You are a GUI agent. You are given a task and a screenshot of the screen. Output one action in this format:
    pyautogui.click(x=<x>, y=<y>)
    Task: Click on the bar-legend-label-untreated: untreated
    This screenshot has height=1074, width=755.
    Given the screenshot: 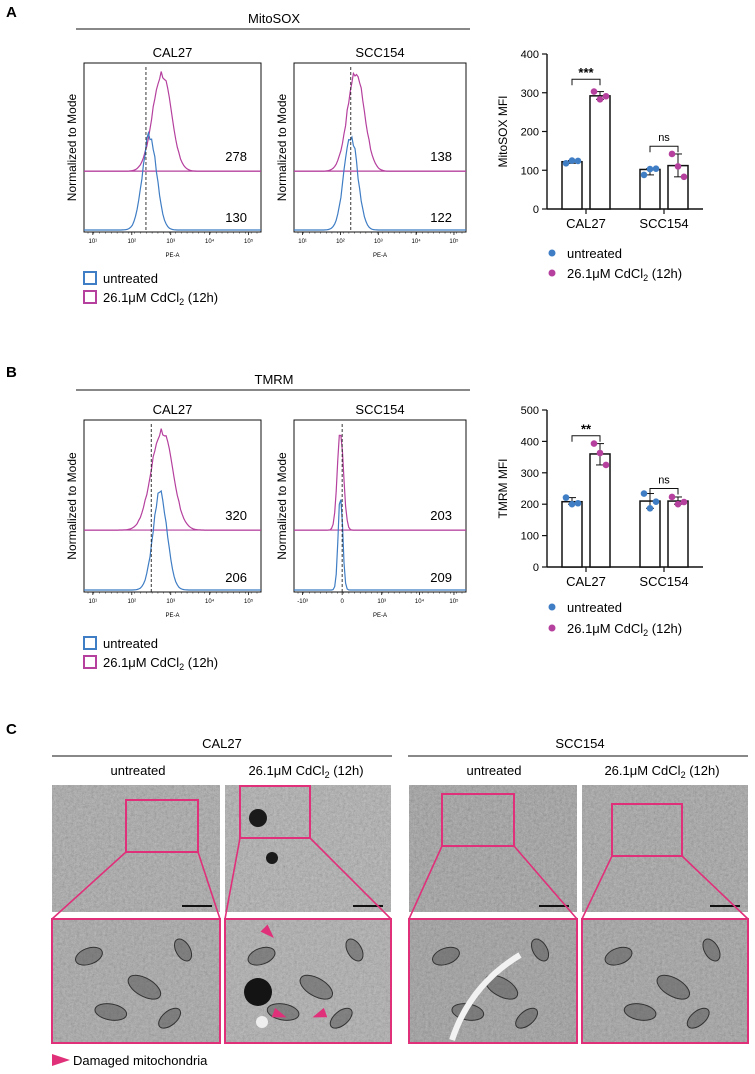 What is the action you would take?
    pyautogui.click(x=594, y=607)
    